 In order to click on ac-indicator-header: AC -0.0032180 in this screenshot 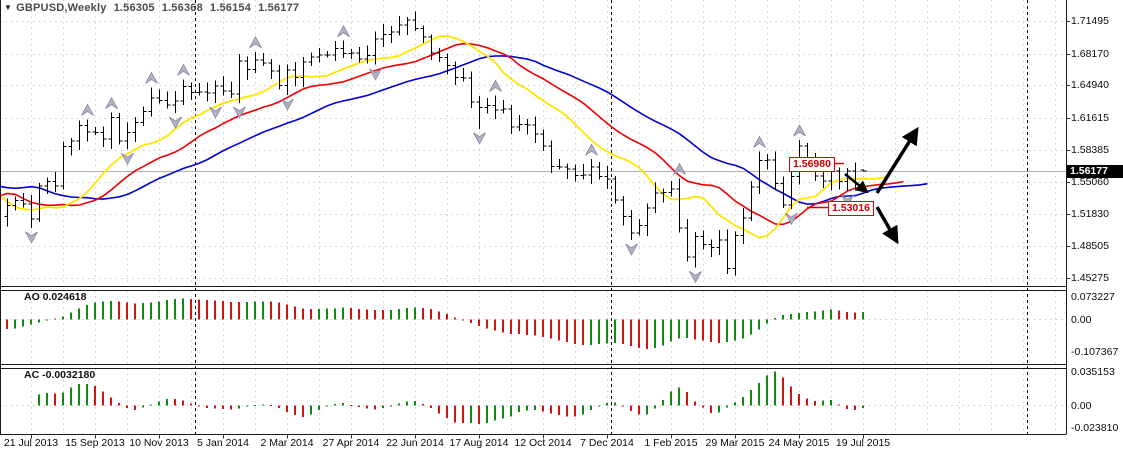, I will do `click(59, 375)`.